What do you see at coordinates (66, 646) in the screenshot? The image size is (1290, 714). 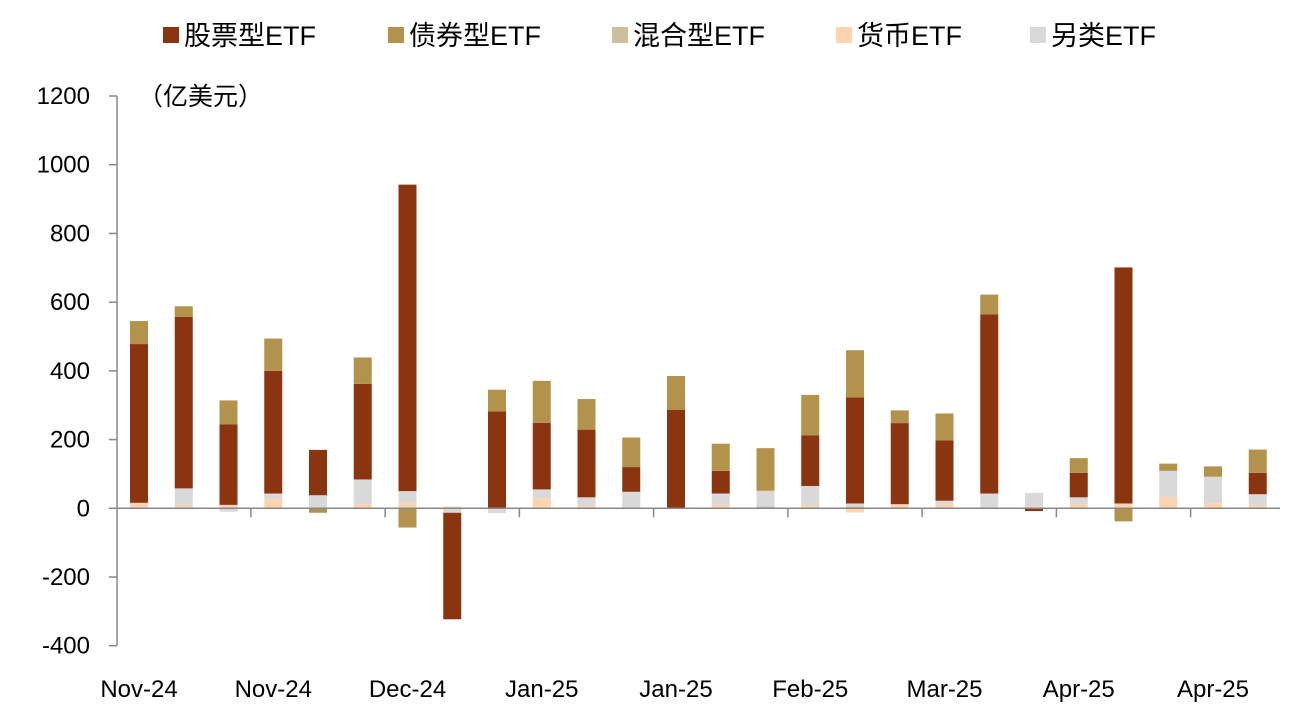 I see `y-tick-label: -400` at bounding box center [66, 646].